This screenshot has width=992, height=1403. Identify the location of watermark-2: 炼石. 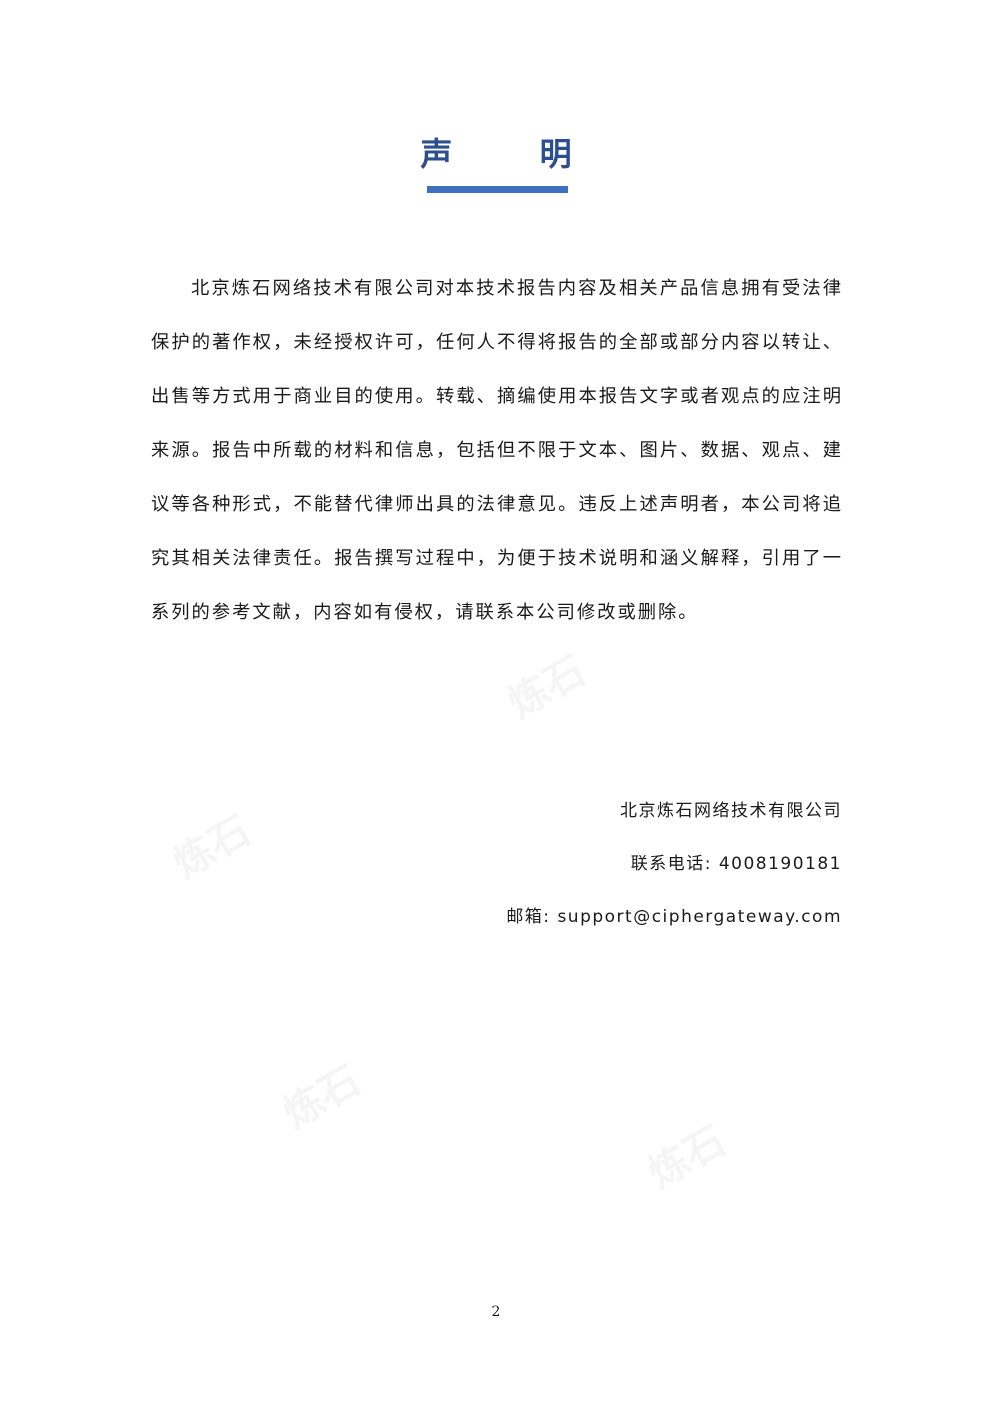
(210, 844).